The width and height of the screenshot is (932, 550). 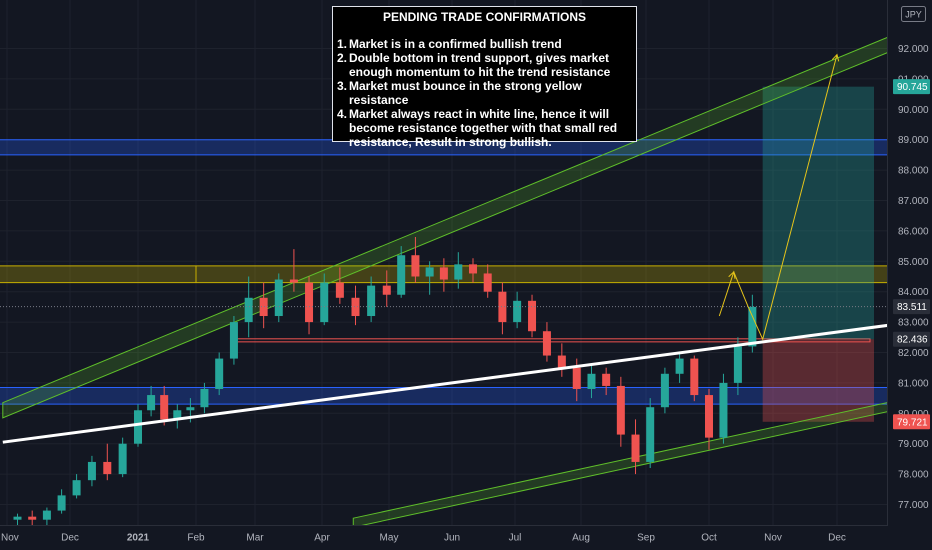 I want to click on price-labels: 90.745 83.511 82.436 79.721, so click(x=911, y=254).